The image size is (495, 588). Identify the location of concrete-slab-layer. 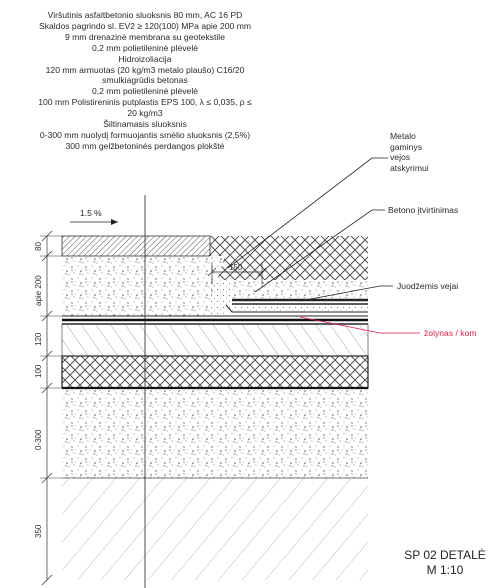
(215, 340).